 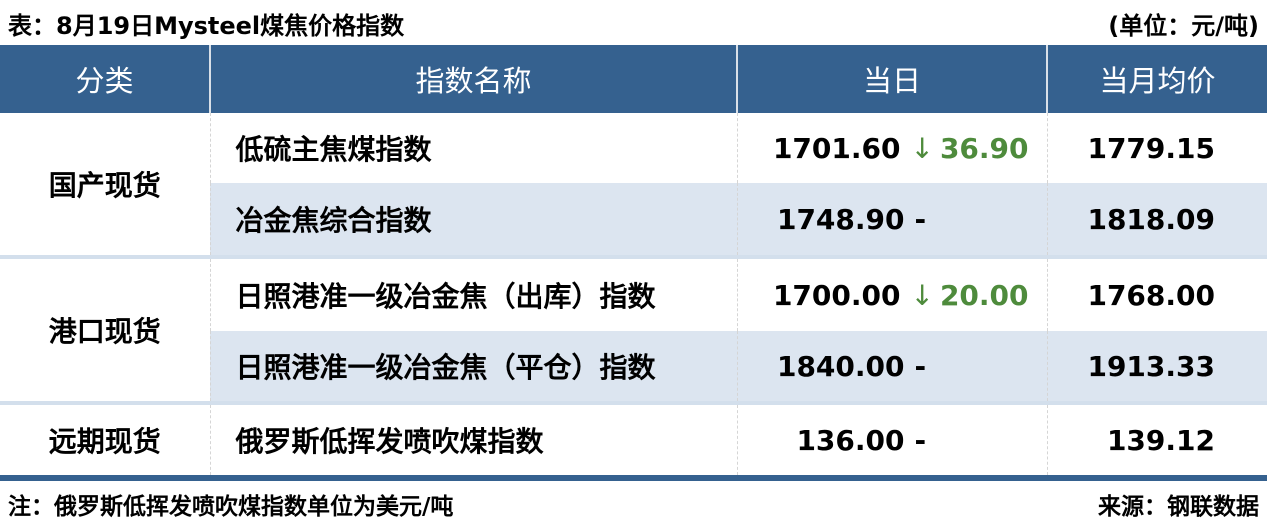 What do you see at coordinates (1156, 79) in the screenshot?
I see `col-header-month-avg: 当月均价` at bounding box center [1156, 79].